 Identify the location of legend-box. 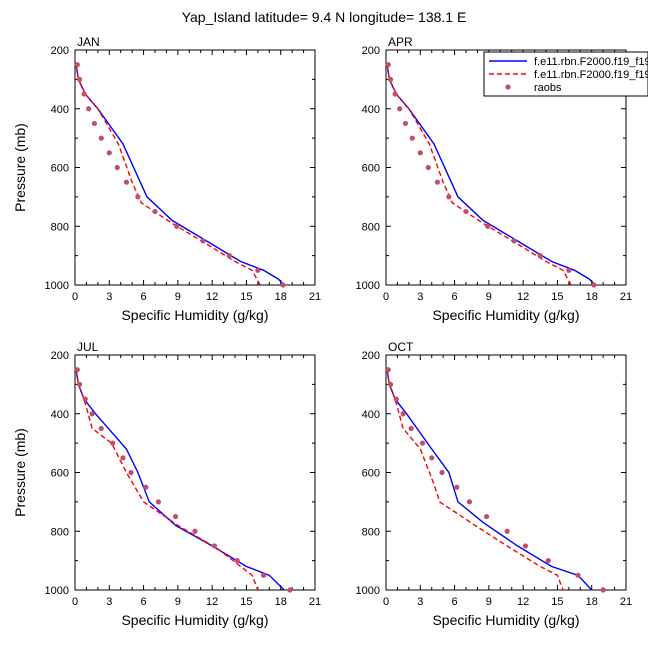
(565, 74).